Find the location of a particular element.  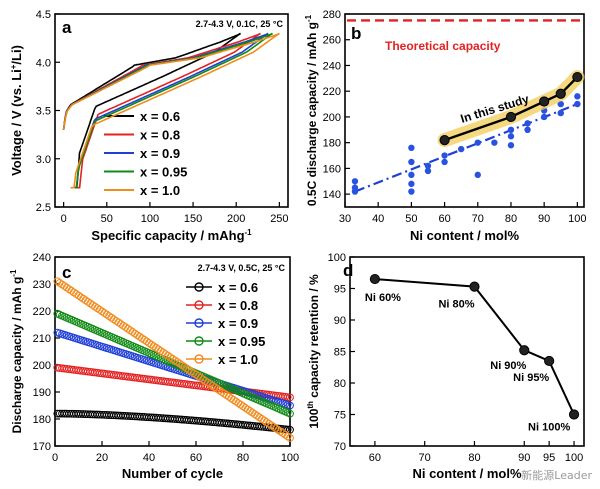

y-tick-label: 160 is located at coordinates (332, 169).